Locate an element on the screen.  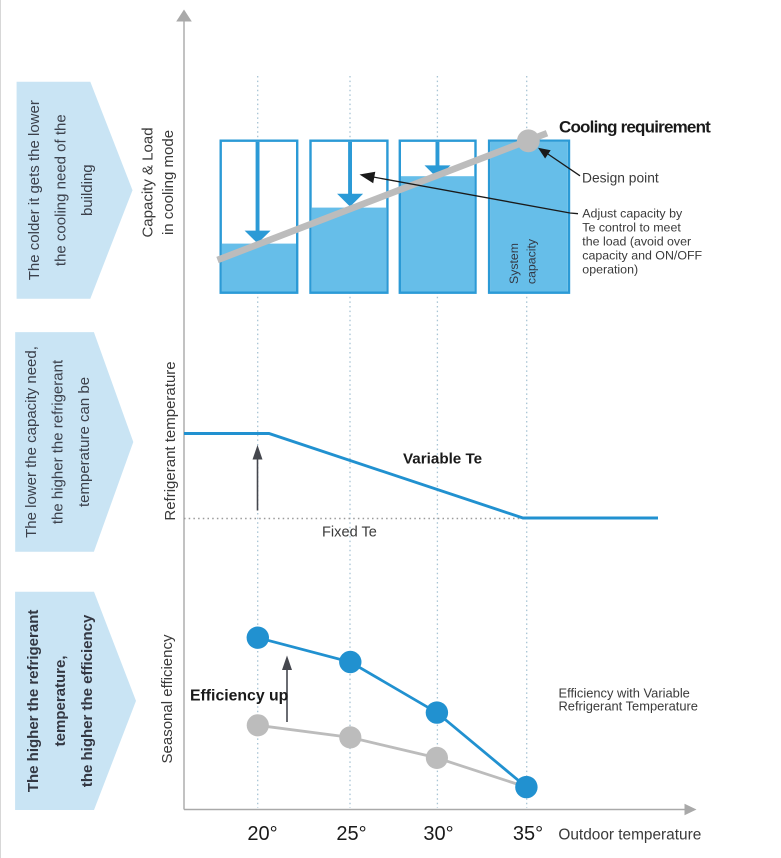
svg-text: operation) is located at coordinates (610, 269).